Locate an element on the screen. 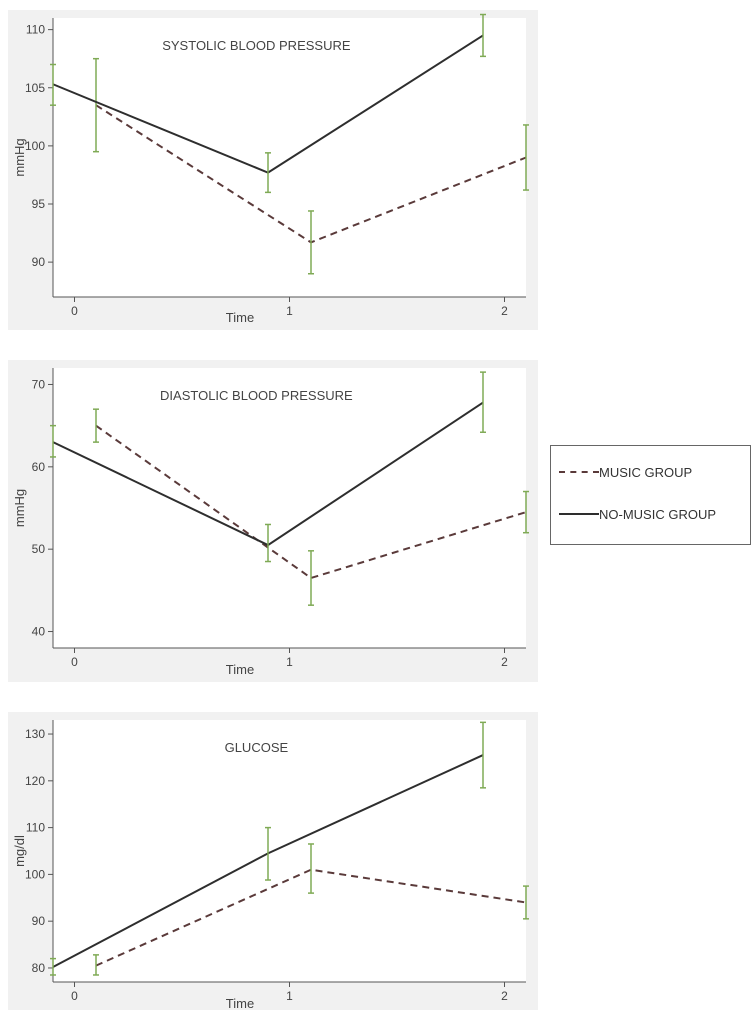 The height and width of the screenshot is (1011, 751). chart-legend: MUSIC GROUP NO-MUSIC GROUP is located at coordinates (650, 495).